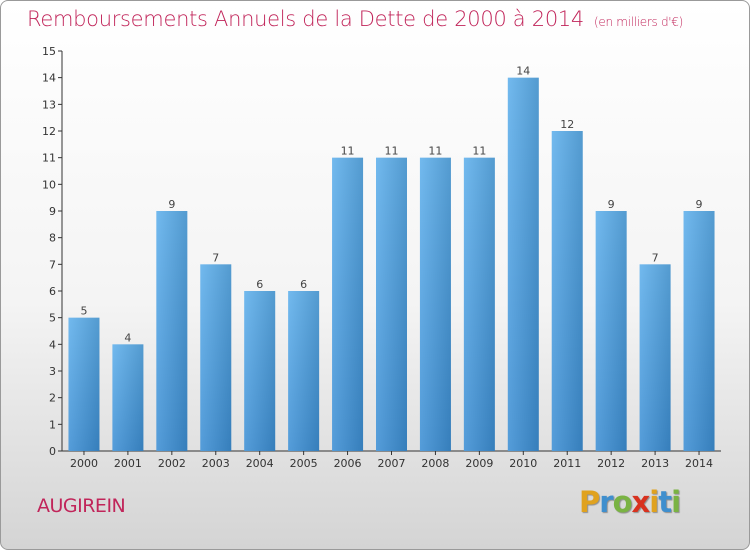 The width and height of the screenshot is (750, 550). Describe the element at coordinates (81, 506) in the screenshot. I see `commune-name: AUGIREIN` at that location.